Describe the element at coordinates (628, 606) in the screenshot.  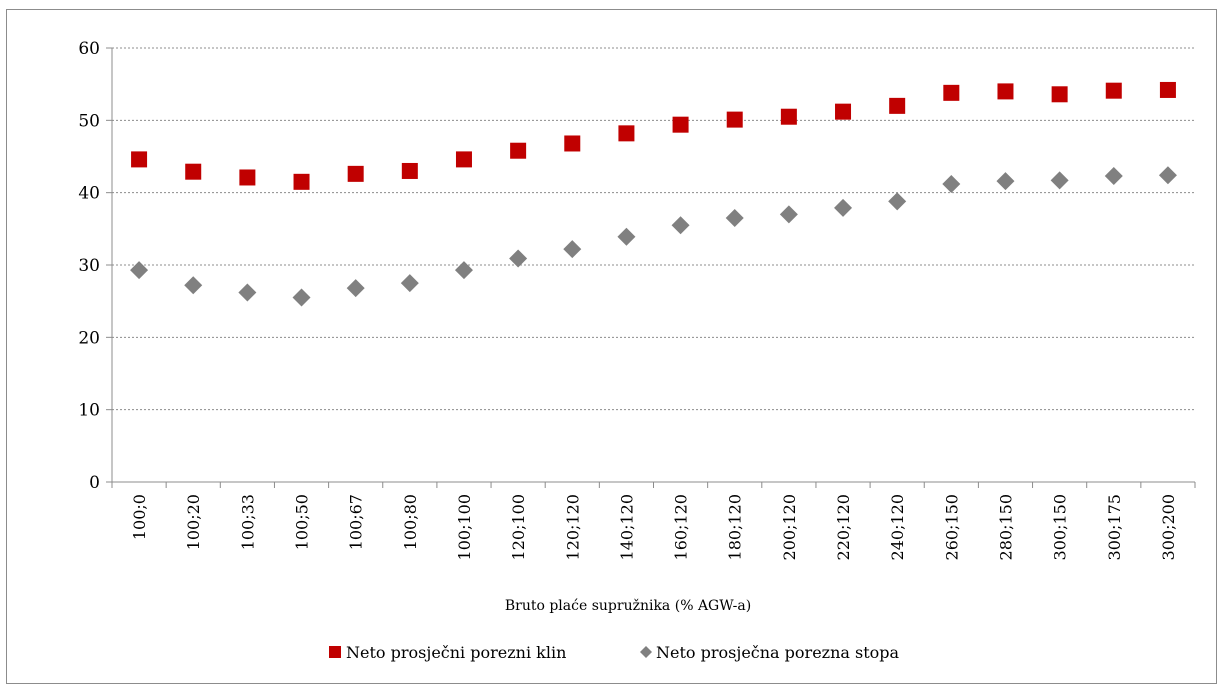
I see `x-axis-title: Bruto plaće supružnika (% AGW-a)` at that location.